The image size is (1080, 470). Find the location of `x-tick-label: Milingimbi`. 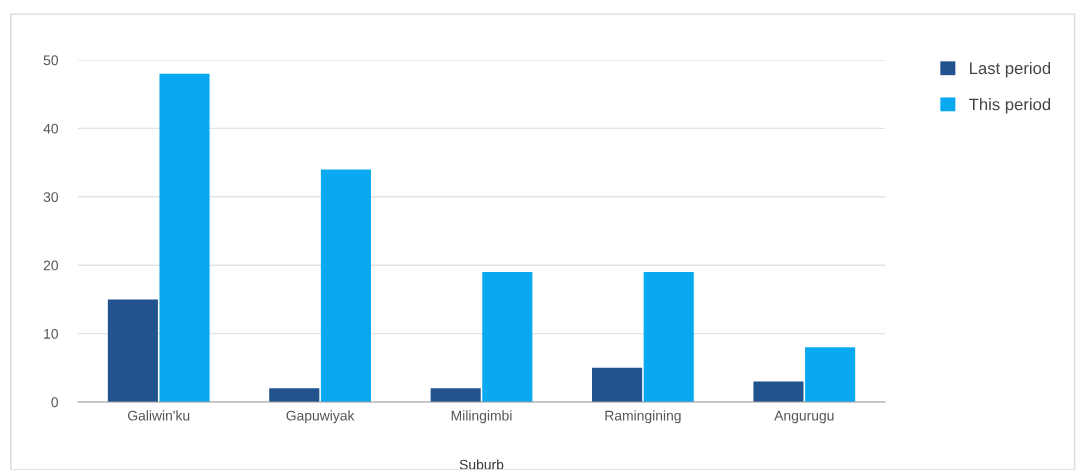

x-tick-label: Milingimbi is located at coordinates (481, 417).